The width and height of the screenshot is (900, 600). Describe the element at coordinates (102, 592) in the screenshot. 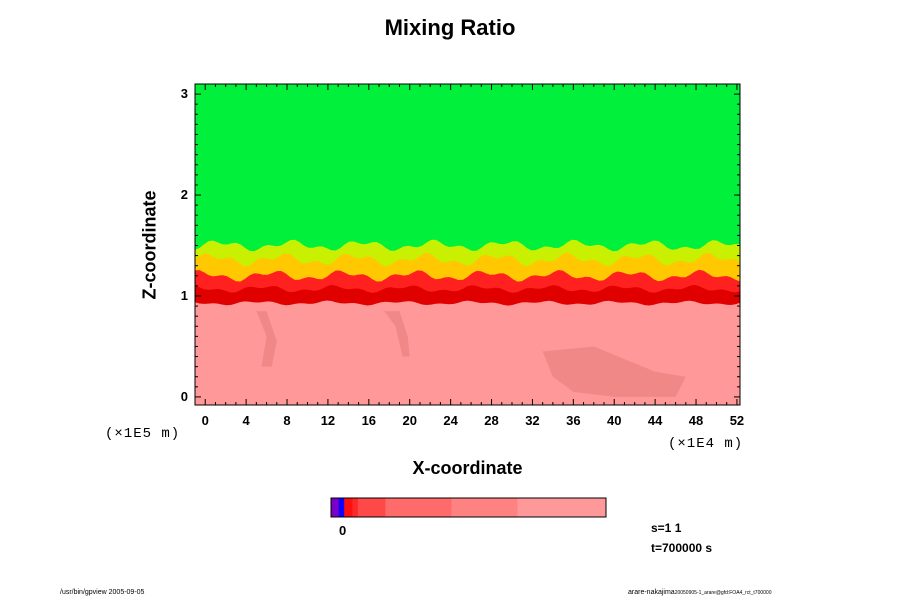

I see `footer-left: /usr/bin/gpview 2005-09-05` at that location.